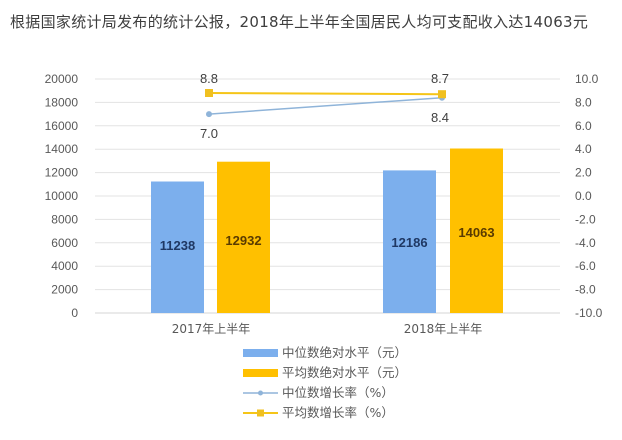 The height and width of the screenshot is (440, 622). Describe the element at coordinates (64, 219) in the screenshot. I see `y-tick: 8000` at that location.